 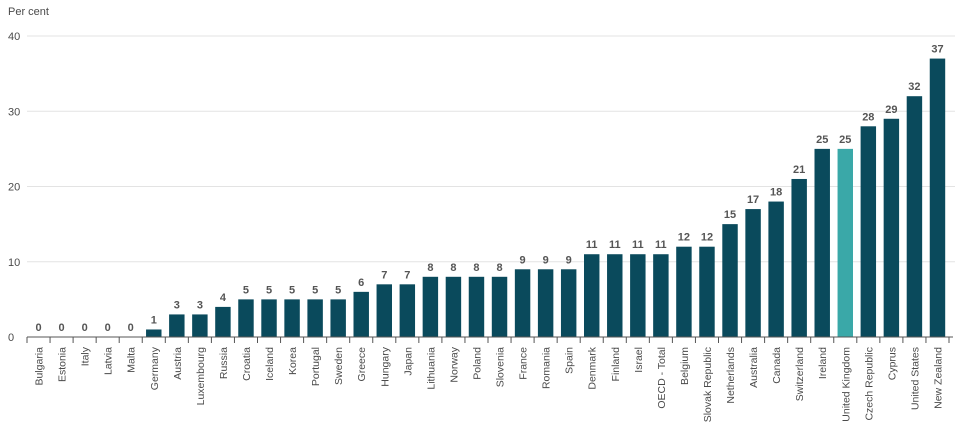 I want to click on x-tick-label: Belgium, so click(x=685, y=366).